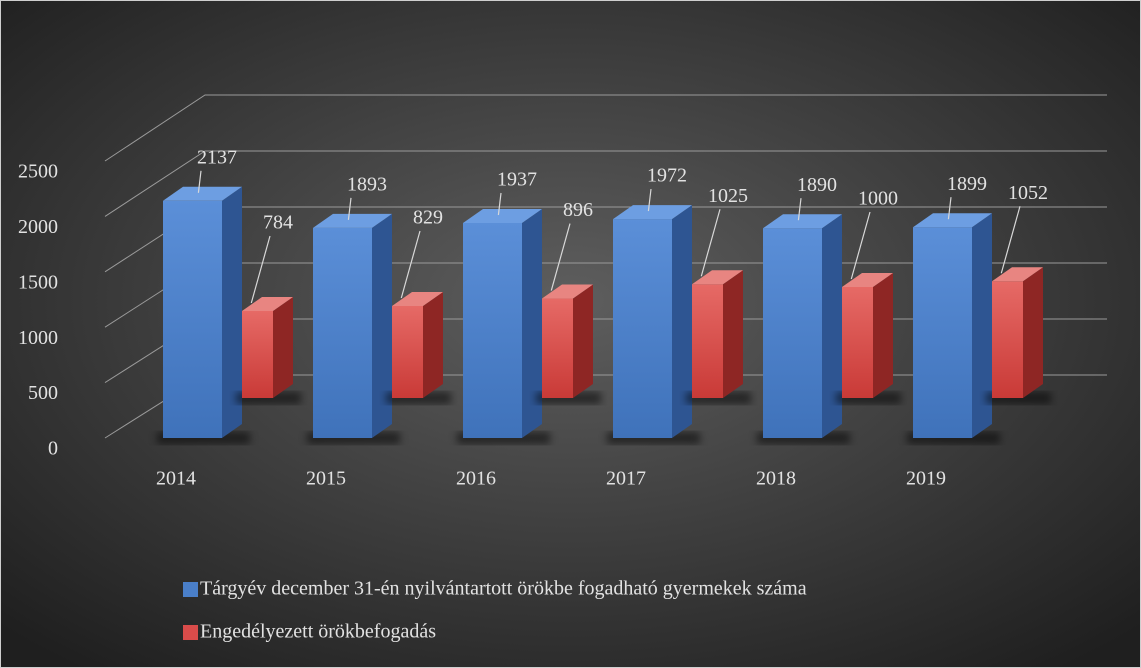  I want to click on y-tick-label: 1000, so click(38, 338).